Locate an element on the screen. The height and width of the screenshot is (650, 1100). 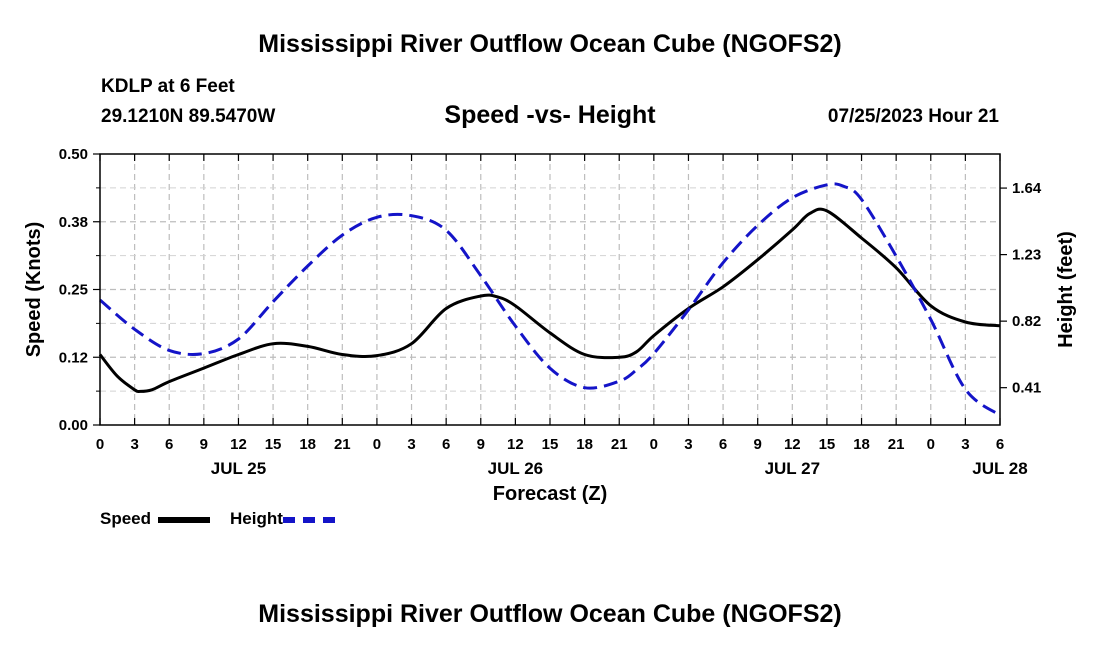
date-label: JUL 25 is located at coordinates (238, 468).